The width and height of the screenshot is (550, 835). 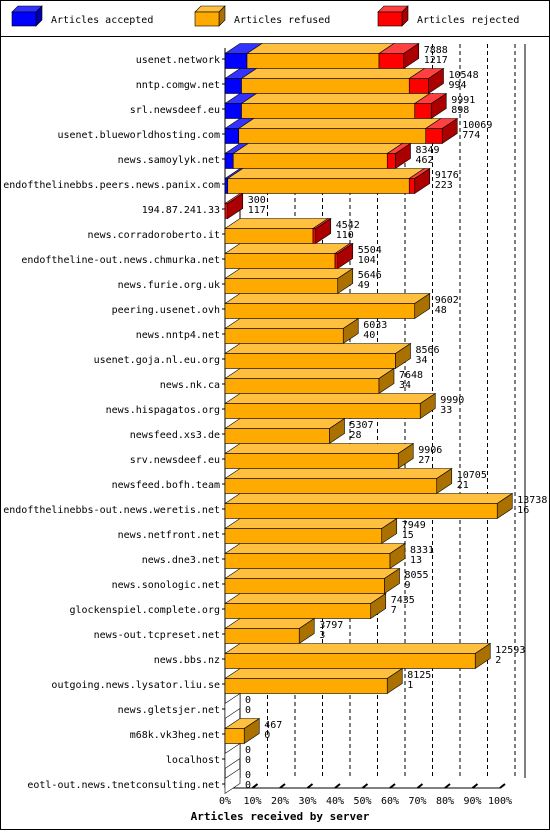 I want to click on category-label: usenet.network, so click(x=178, y=60).